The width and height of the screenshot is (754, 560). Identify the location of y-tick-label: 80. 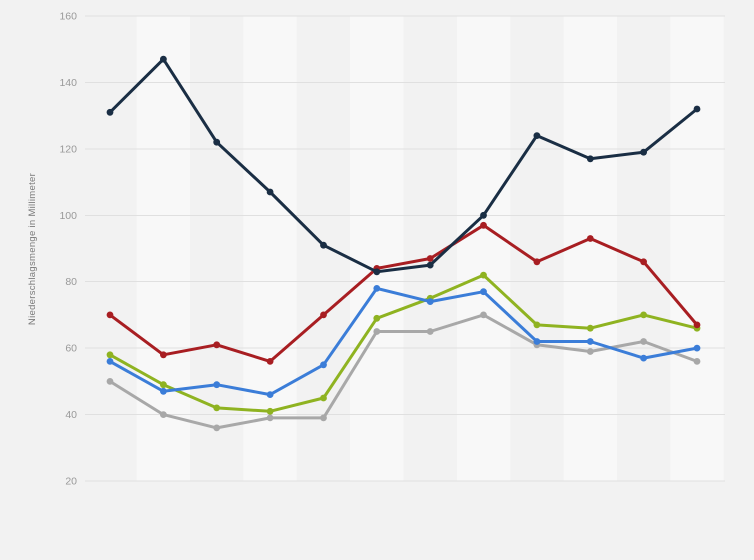
(71, 282).